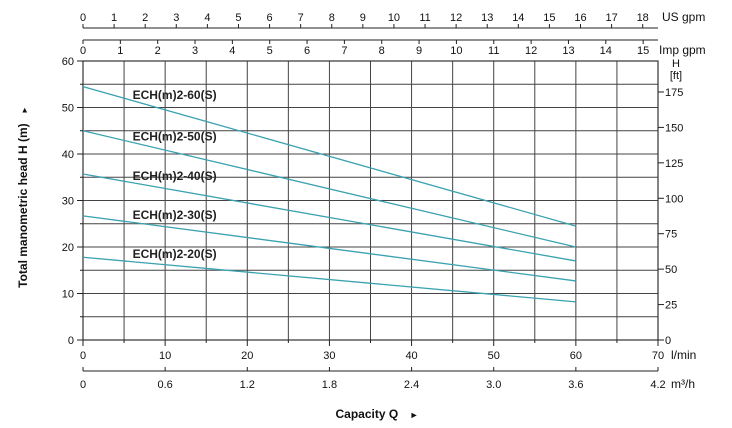  I want to click on y-tick-label: 20, so click(68, 248).